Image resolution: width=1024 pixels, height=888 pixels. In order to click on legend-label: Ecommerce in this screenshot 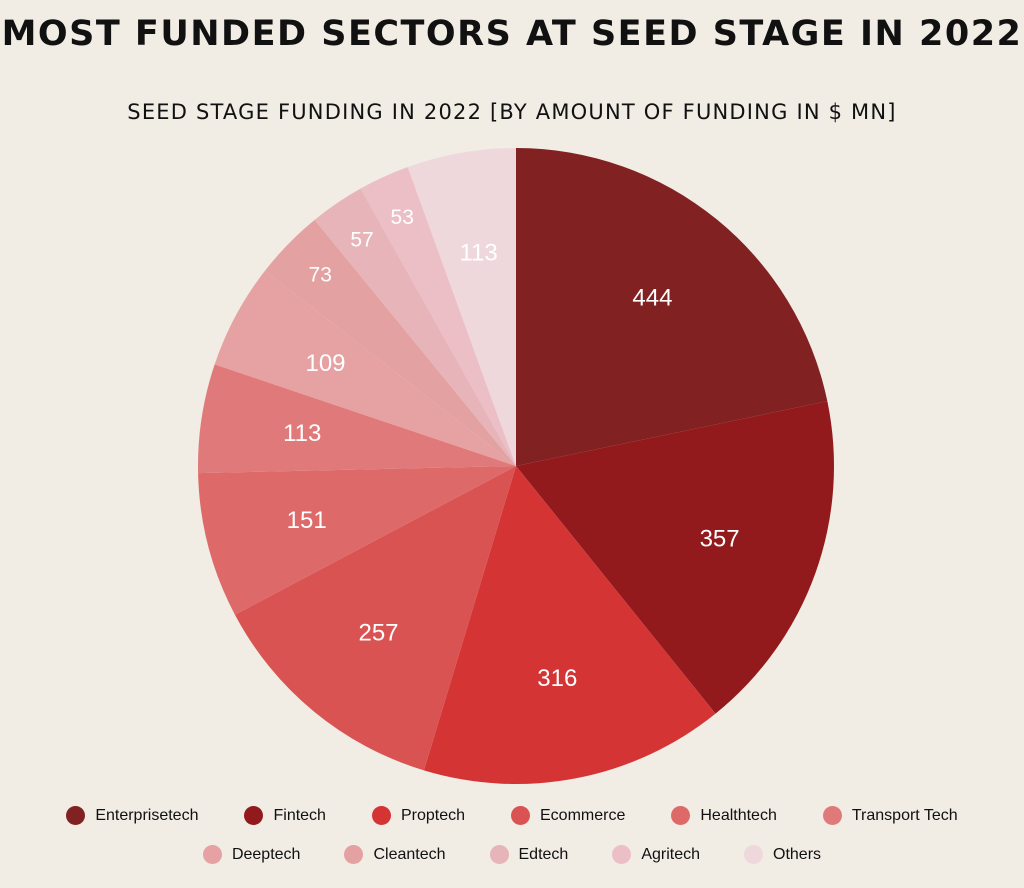, I will do `click(583, 815)`.